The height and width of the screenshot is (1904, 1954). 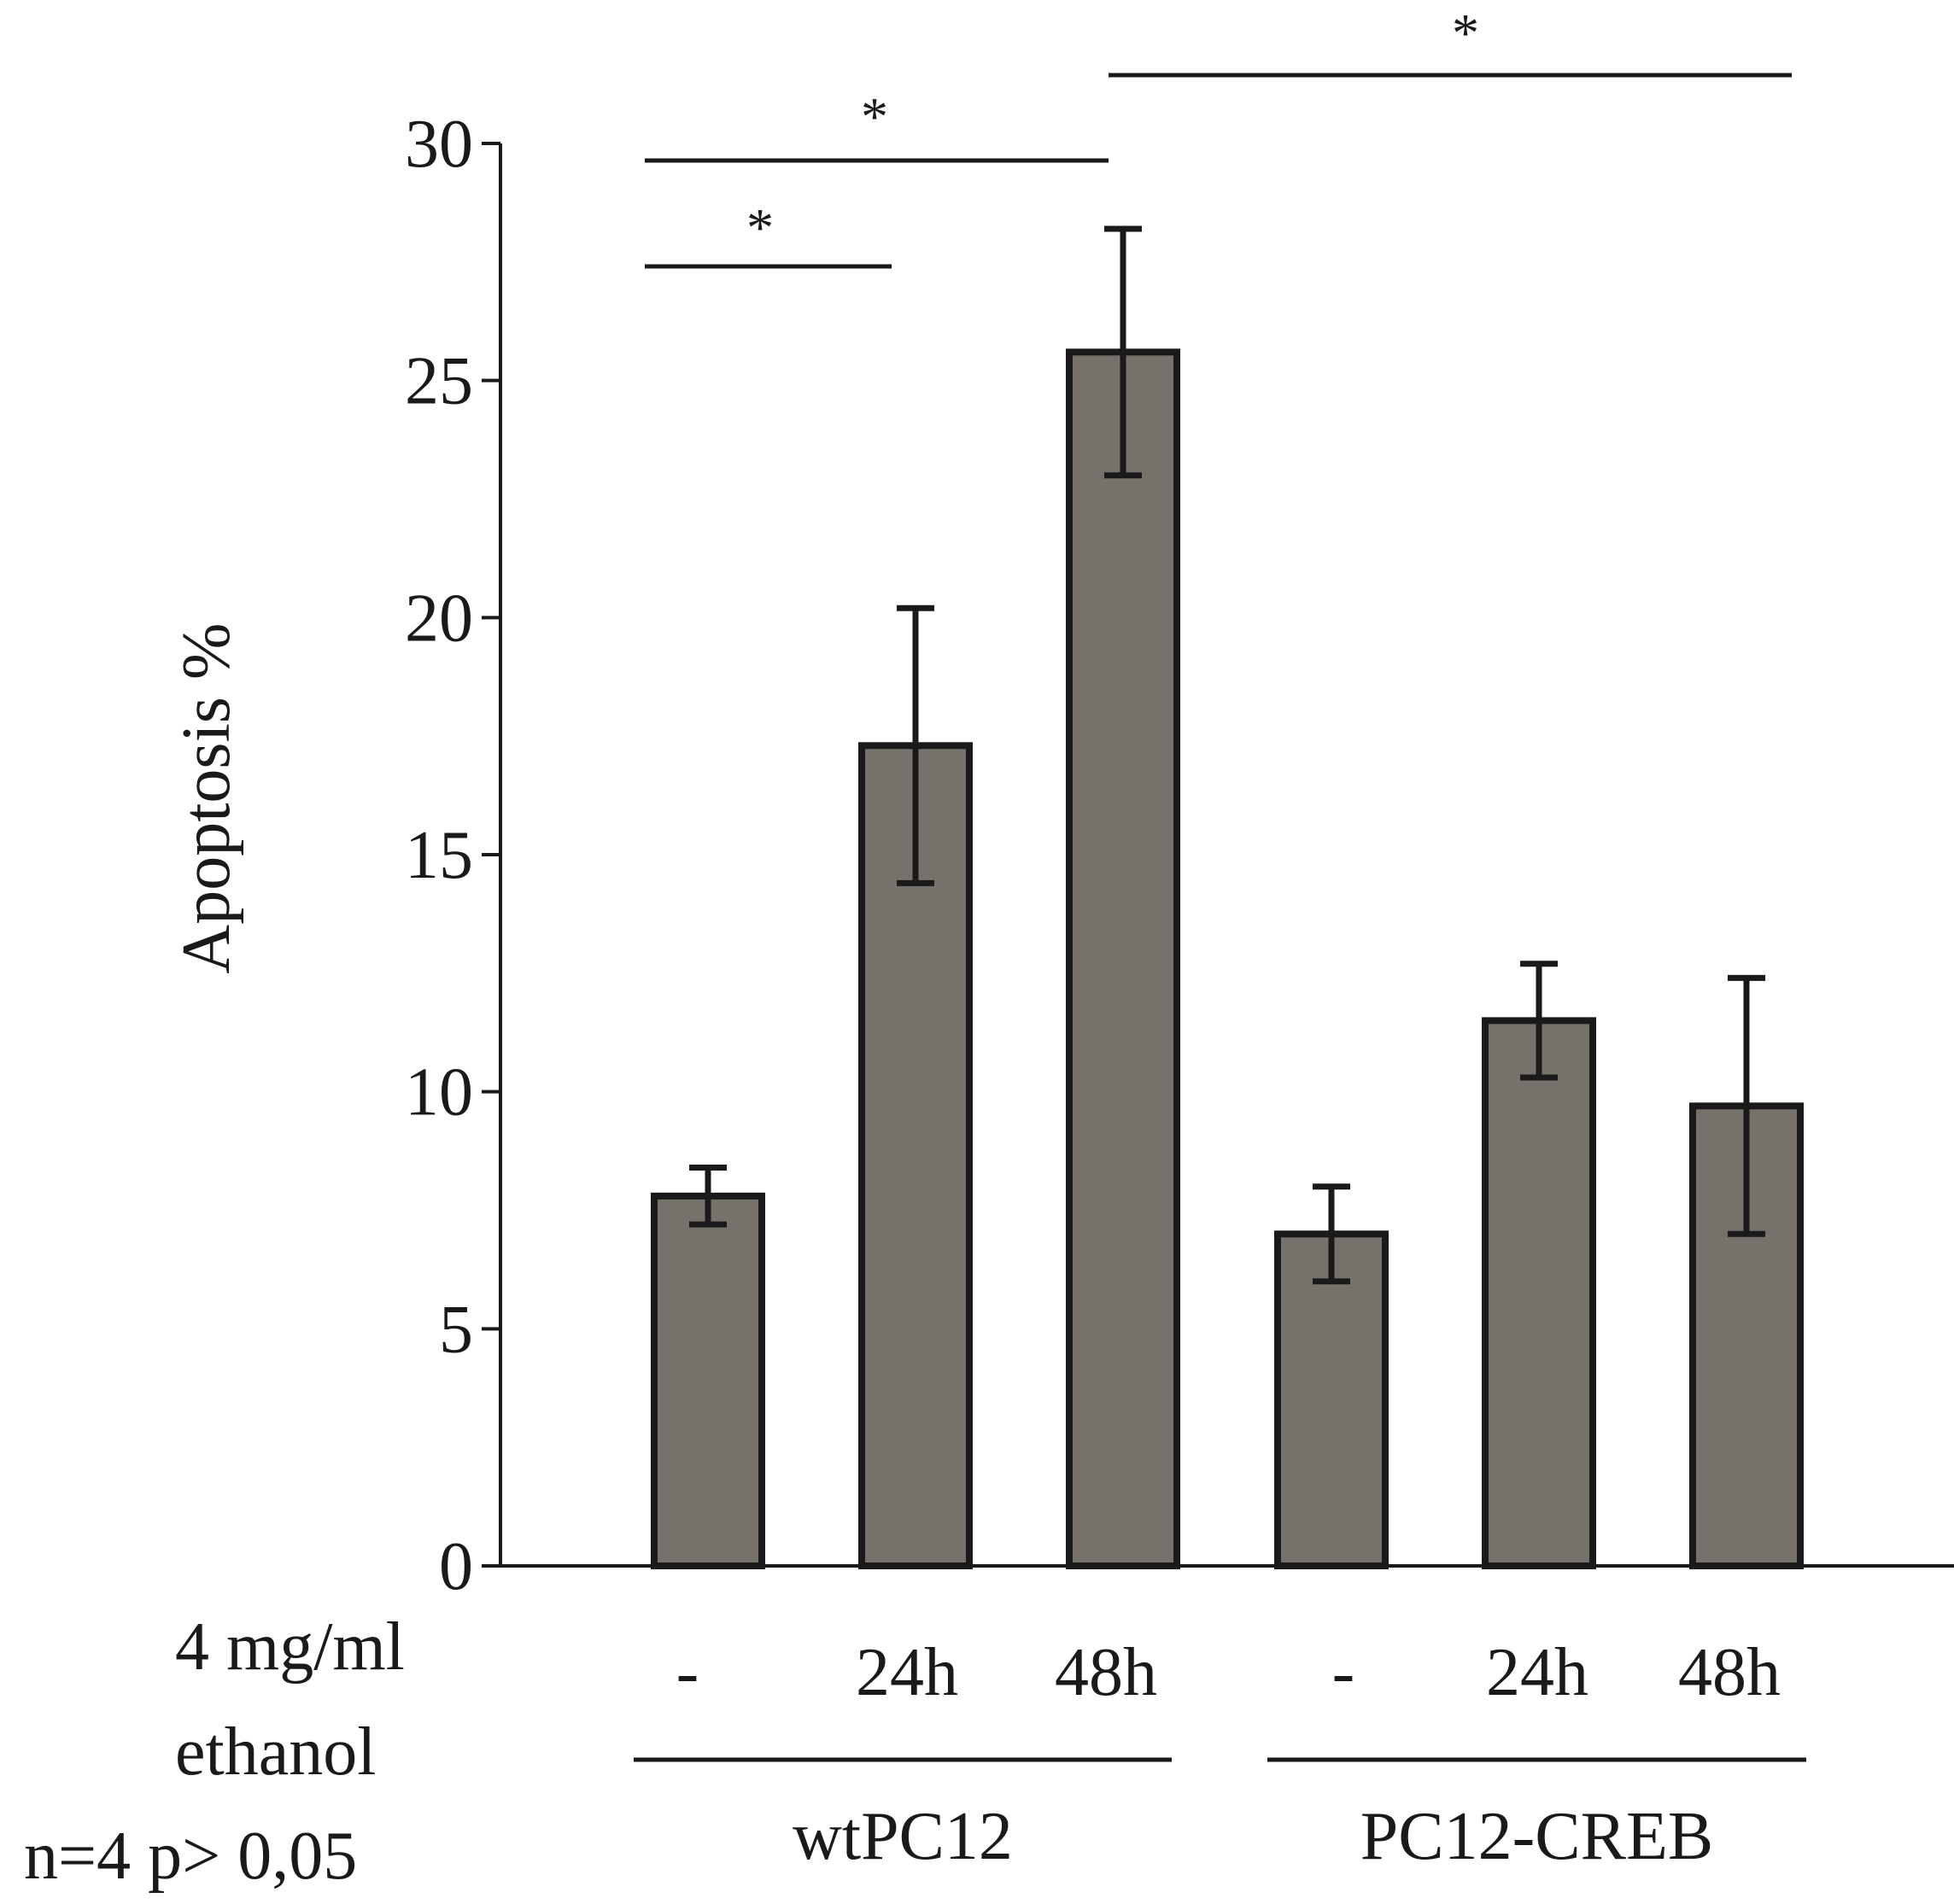 I want to click on stats-note: n=4 p> 0,05, so click(x=190, y=1857).